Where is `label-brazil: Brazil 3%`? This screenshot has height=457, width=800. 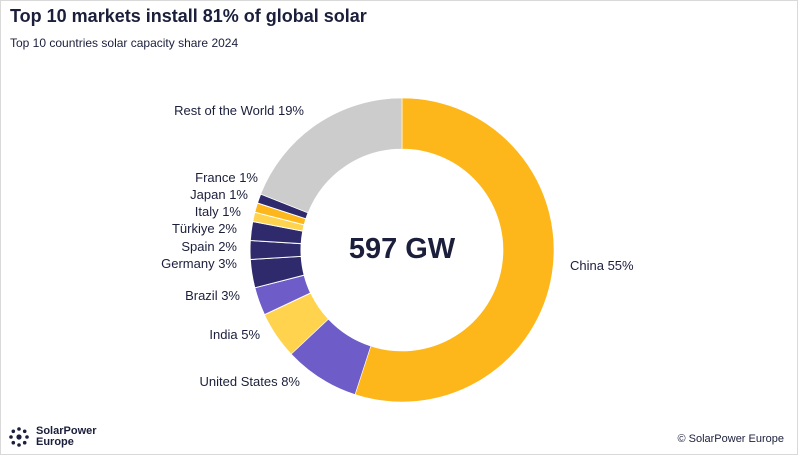 label-brazil: Brazil 3% is located at coordinates (212, 295).